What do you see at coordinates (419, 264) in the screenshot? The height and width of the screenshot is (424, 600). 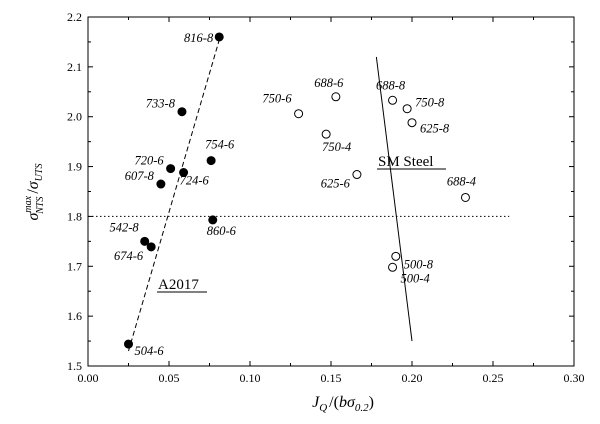 I see `point-label-500-8: 500-8` at bounding box center [419, 264].